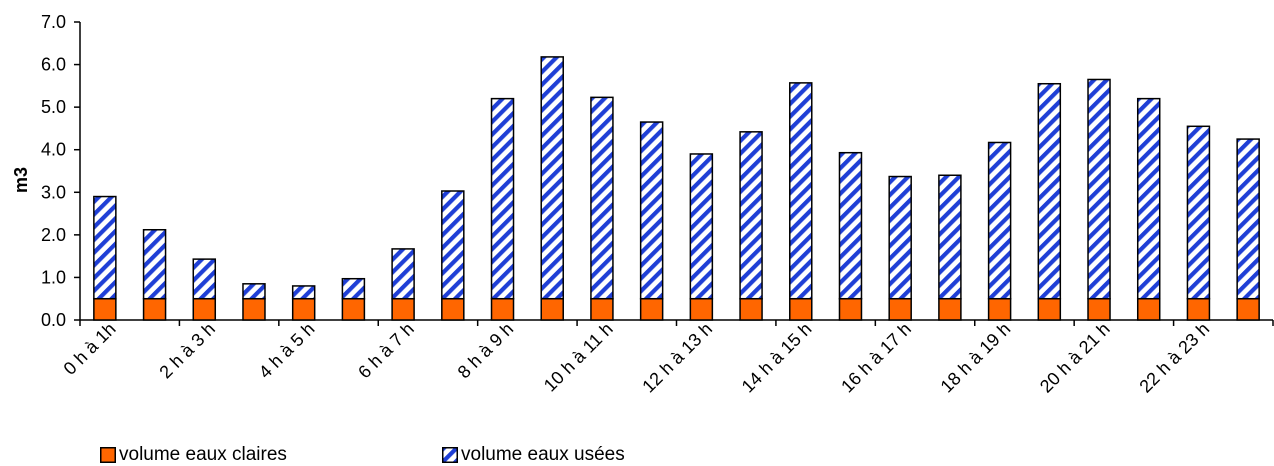  Describe the element at coordinates (876, 358) in the screenshot. I see `x-tick-label: 16 h à 17 h` at that location.